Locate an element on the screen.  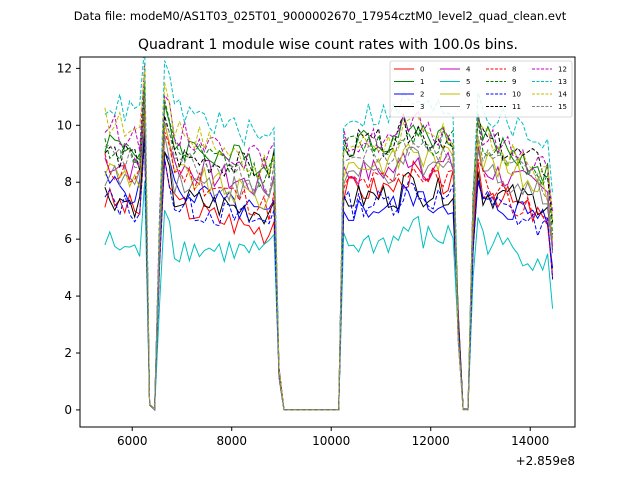
y-tick-label: 2 is located at coordinates (68, 353).